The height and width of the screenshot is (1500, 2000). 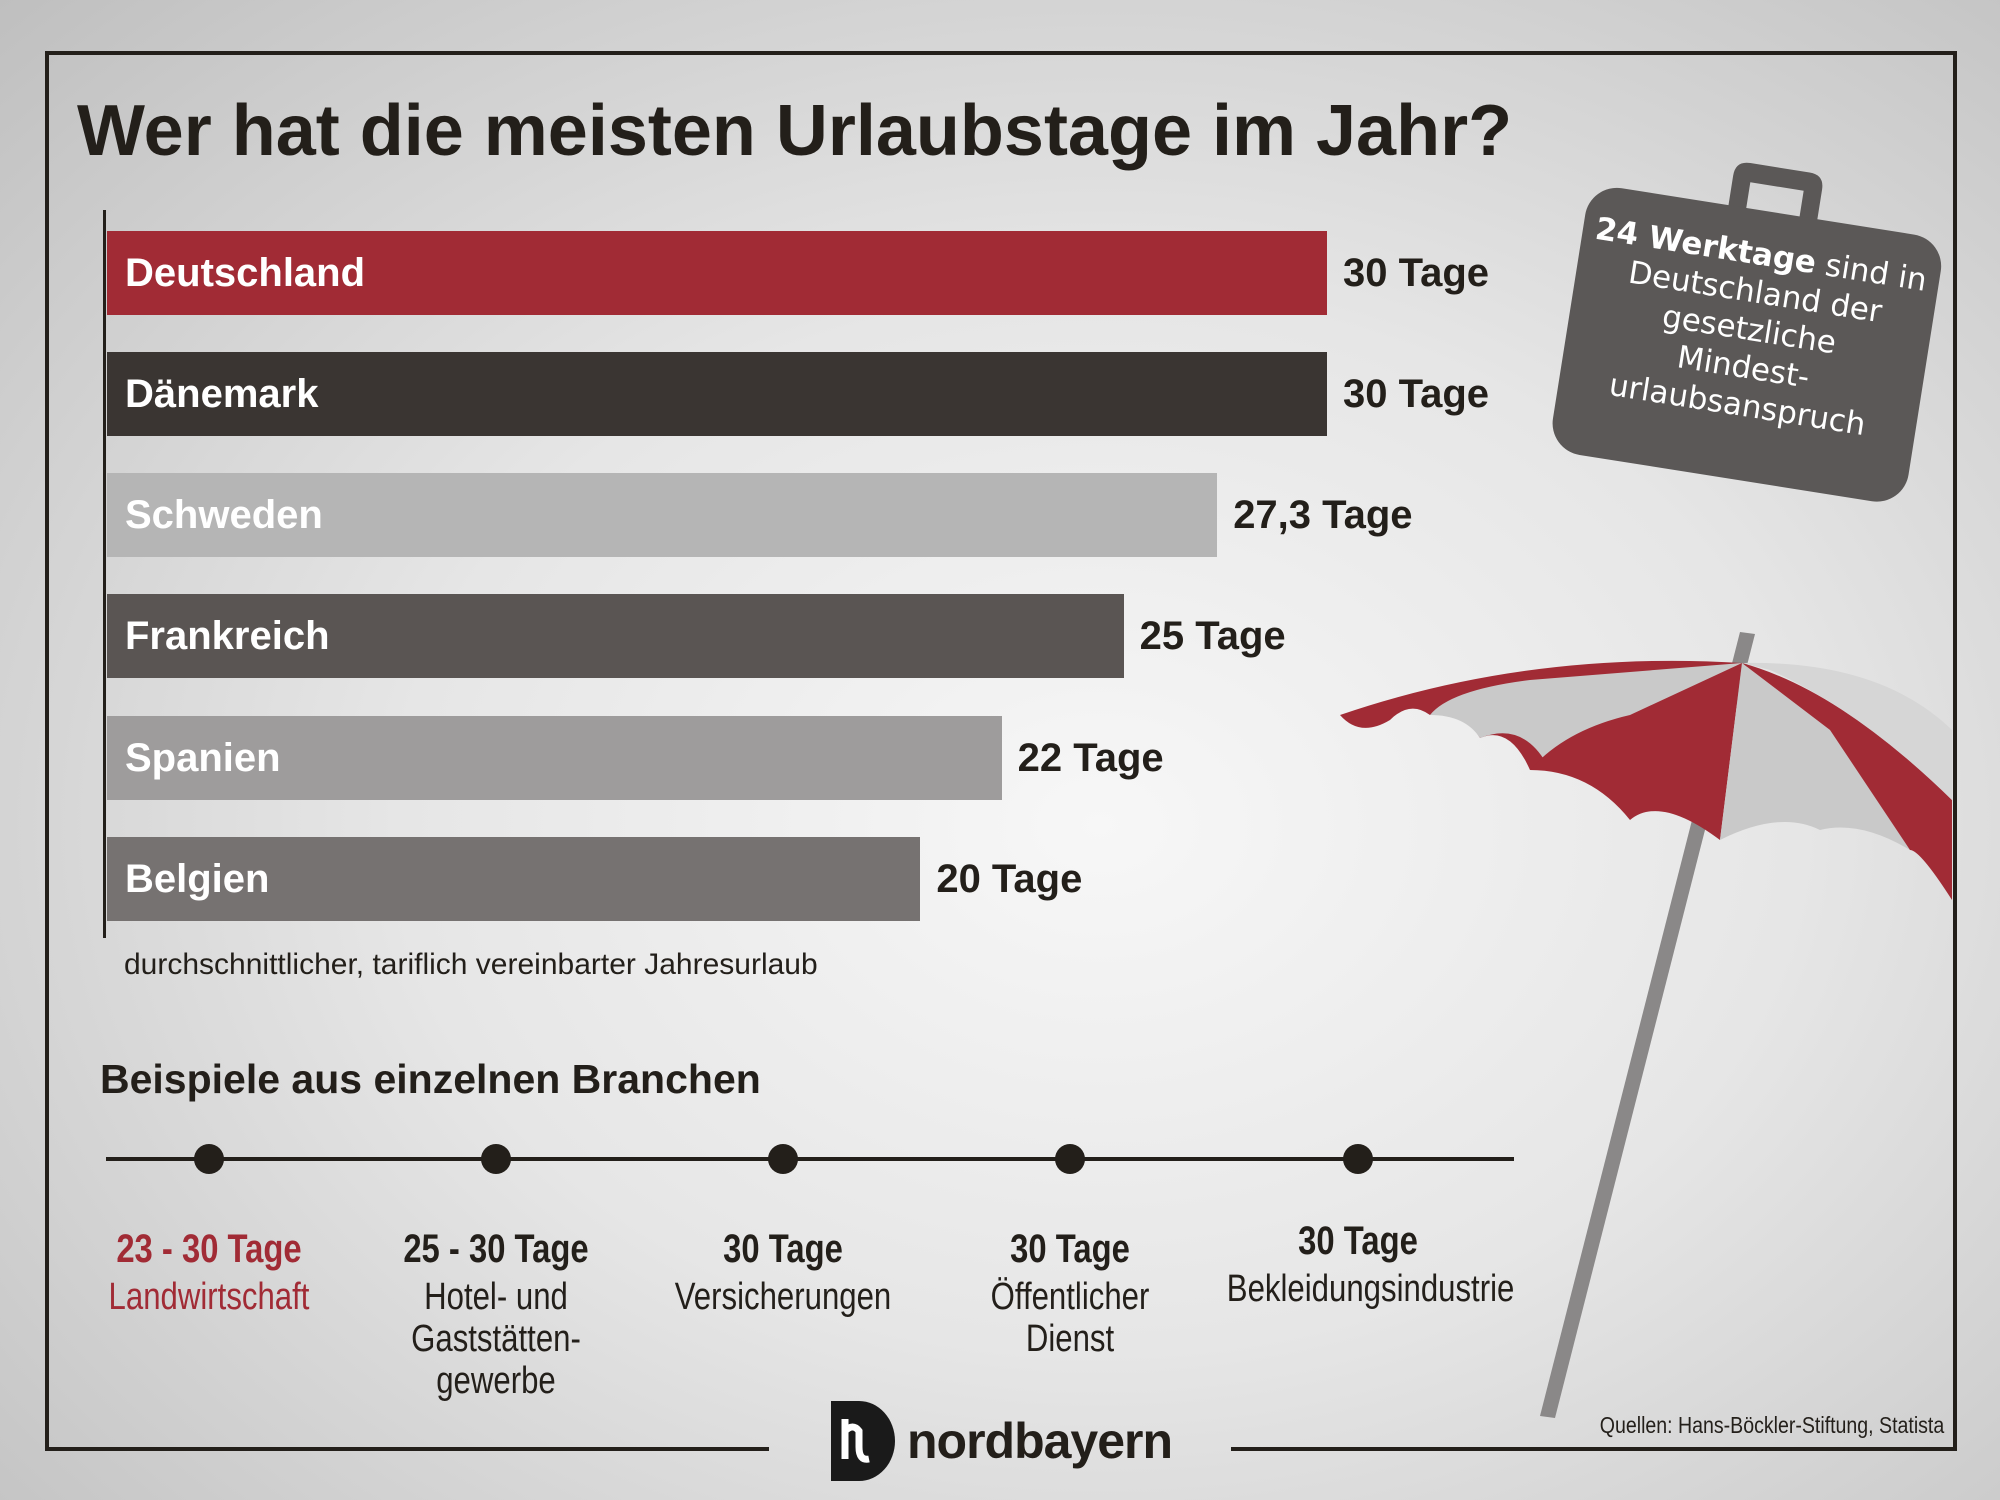 What do you see at coordinates (1771, 1425) in the screenshot?
I see `sources: Quellen: Hans-Böckler-Stiftung, Statista` at bounding box center [1771, 1425].